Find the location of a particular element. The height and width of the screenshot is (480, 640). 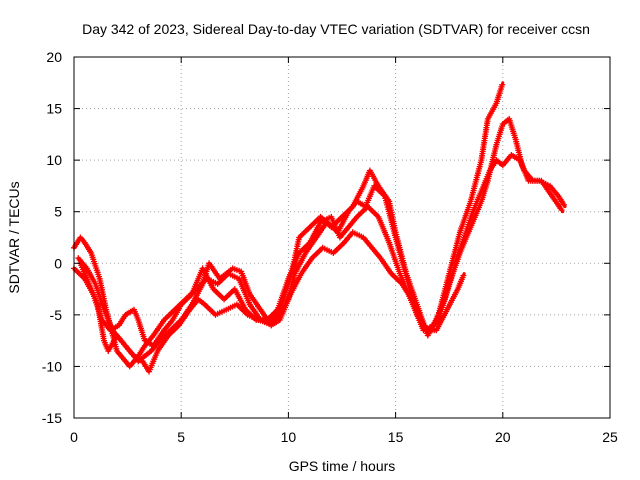

x-tick-label: 5 is located at coordinates (181, 437).